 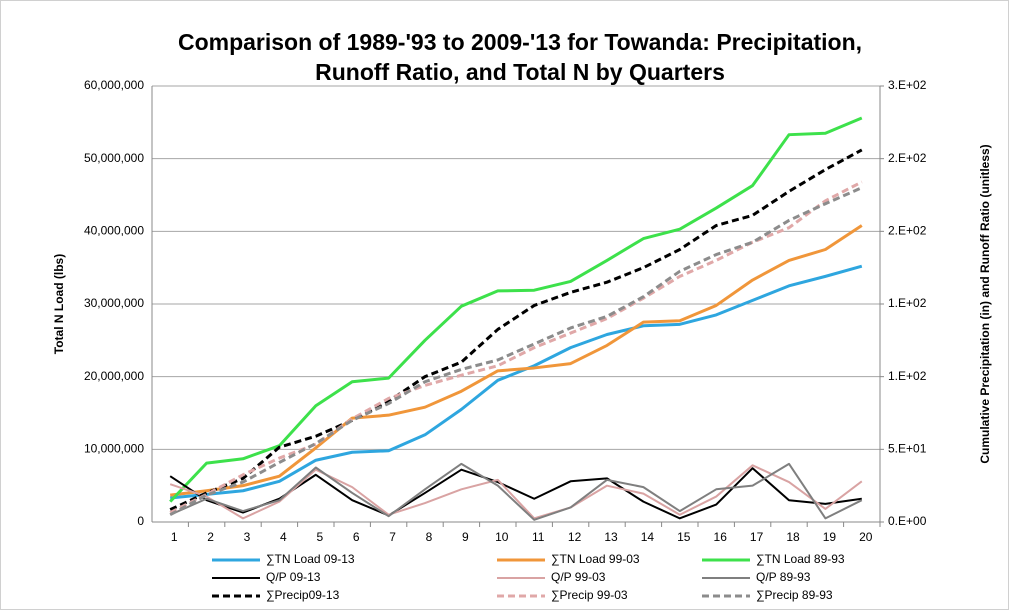 What do you see at coordinates (757, 537) in the screenshot?
I see `x-tick-label: 17` at bounding box center [757, 537].